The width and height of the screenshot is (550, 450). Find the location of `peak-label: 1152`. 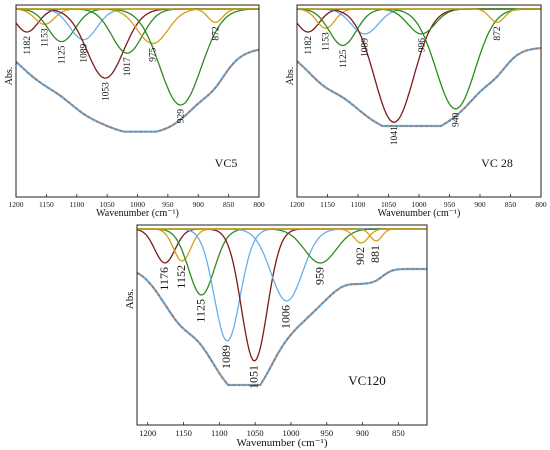

peak-label: 1152 is located at coordinates (181, 277).